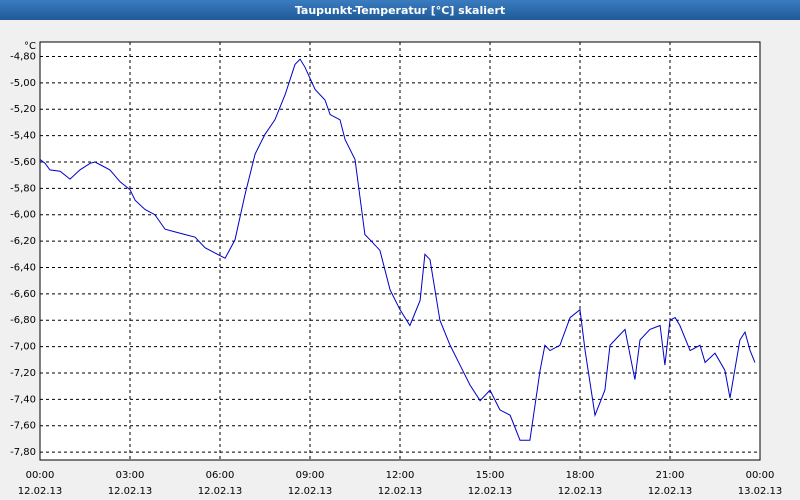  Describe the element at coordinates (400, 475) in the screenshot. I see `x-tick-label: 12:00` at that location.